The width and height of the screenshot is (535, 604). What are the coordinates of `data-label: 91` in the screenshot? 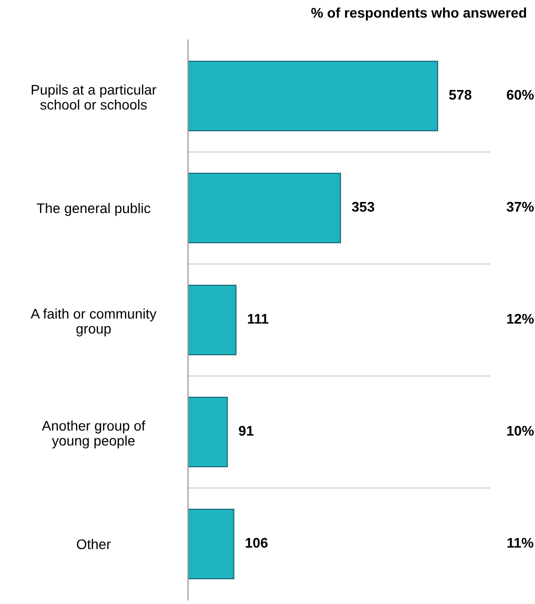 It's located at (246, 431).